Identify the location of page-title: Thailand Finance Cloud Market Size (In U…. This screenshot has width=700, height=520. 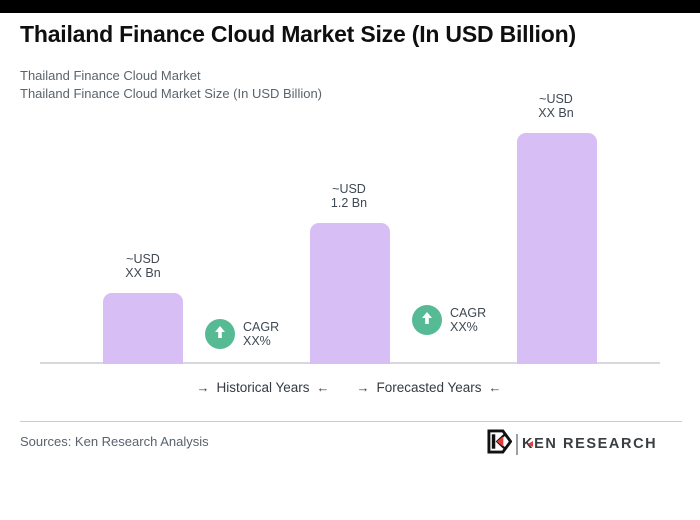
(298, 34).